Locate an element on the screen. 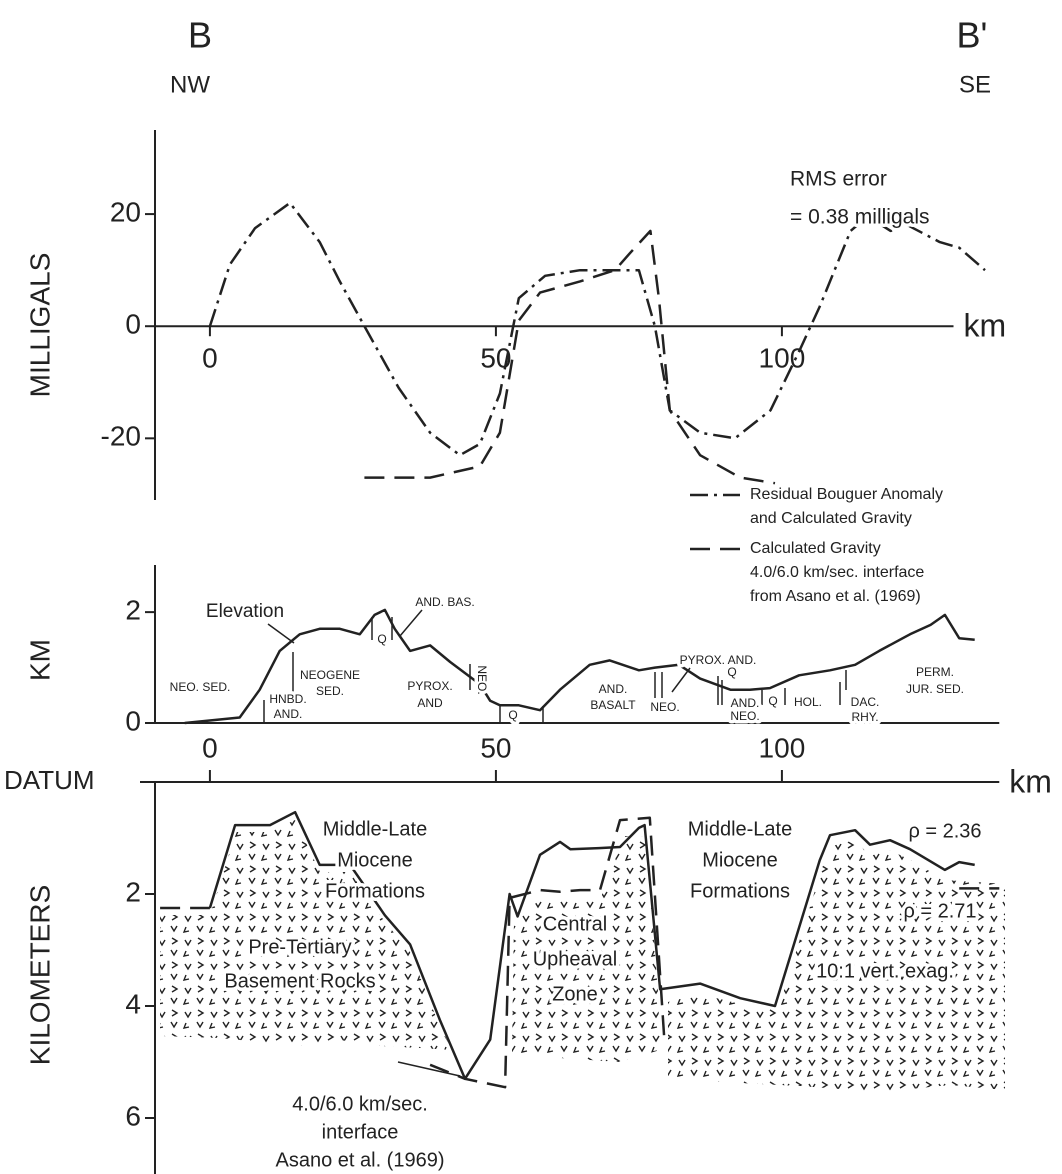  y-tick-label: 6 is located at coordinates (133, 1115).